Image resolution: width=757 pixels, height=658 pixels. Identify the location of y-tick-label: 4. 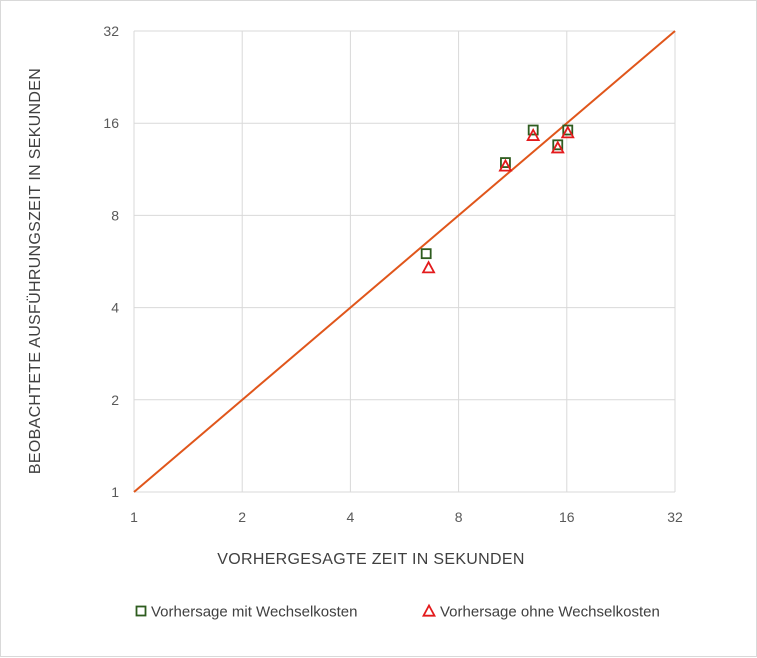
(115, 308).